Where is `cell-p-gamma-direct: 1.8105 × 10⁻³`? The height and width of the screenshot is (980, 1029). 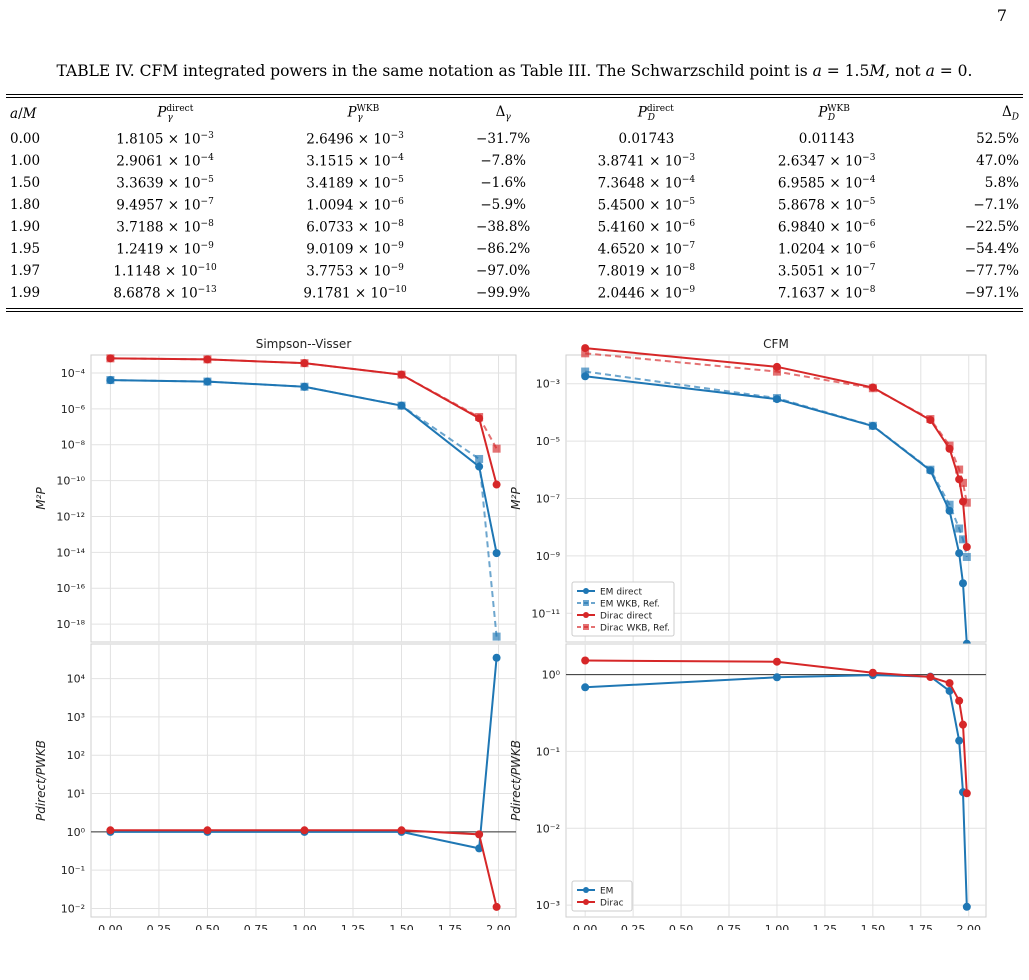
cell-p-gamma-direct: 1.8105 × 10⁻³ is located at coordinates (165, 139).